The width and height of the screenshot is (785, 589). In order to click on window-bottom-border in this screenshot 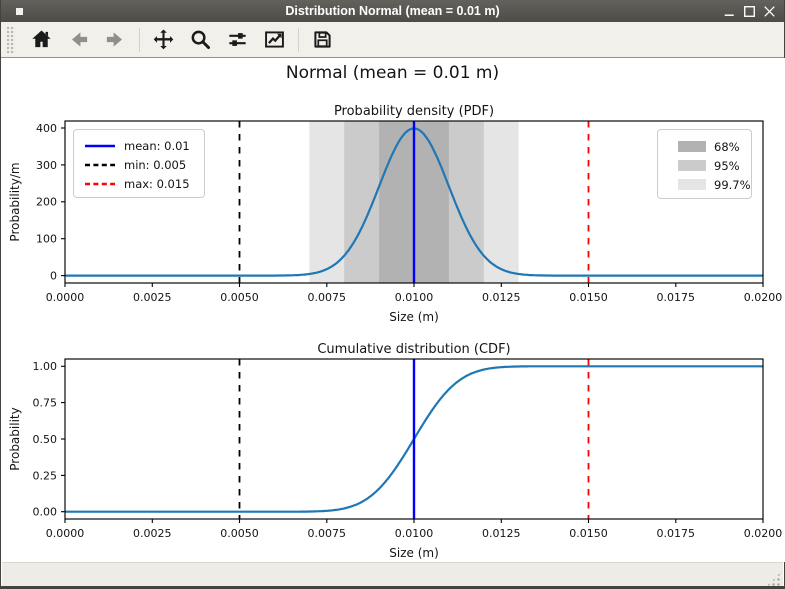, I will do `click(392, 587)`.